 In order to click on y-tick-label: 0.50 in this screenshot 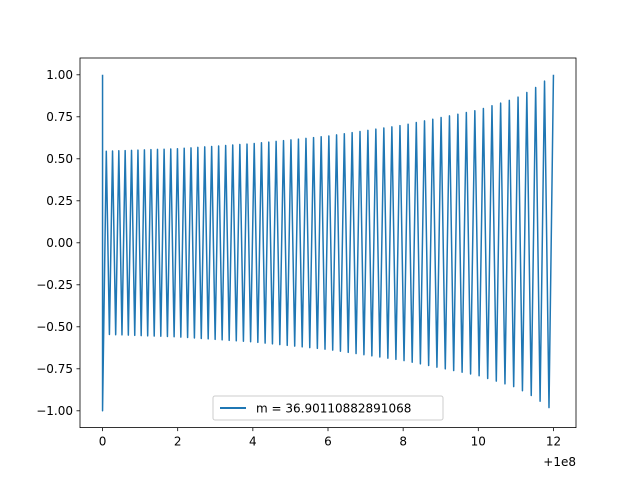, I will do `click(59, 159)`.